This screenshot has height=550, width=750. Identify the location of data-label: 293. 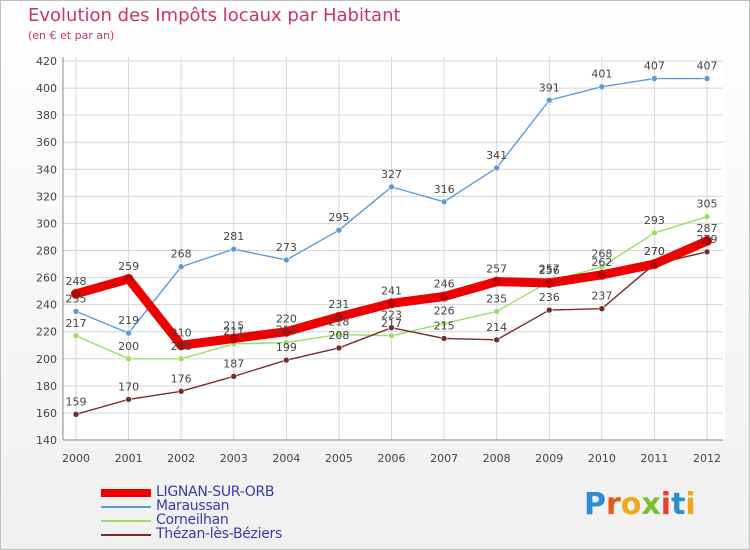
(654, 220).